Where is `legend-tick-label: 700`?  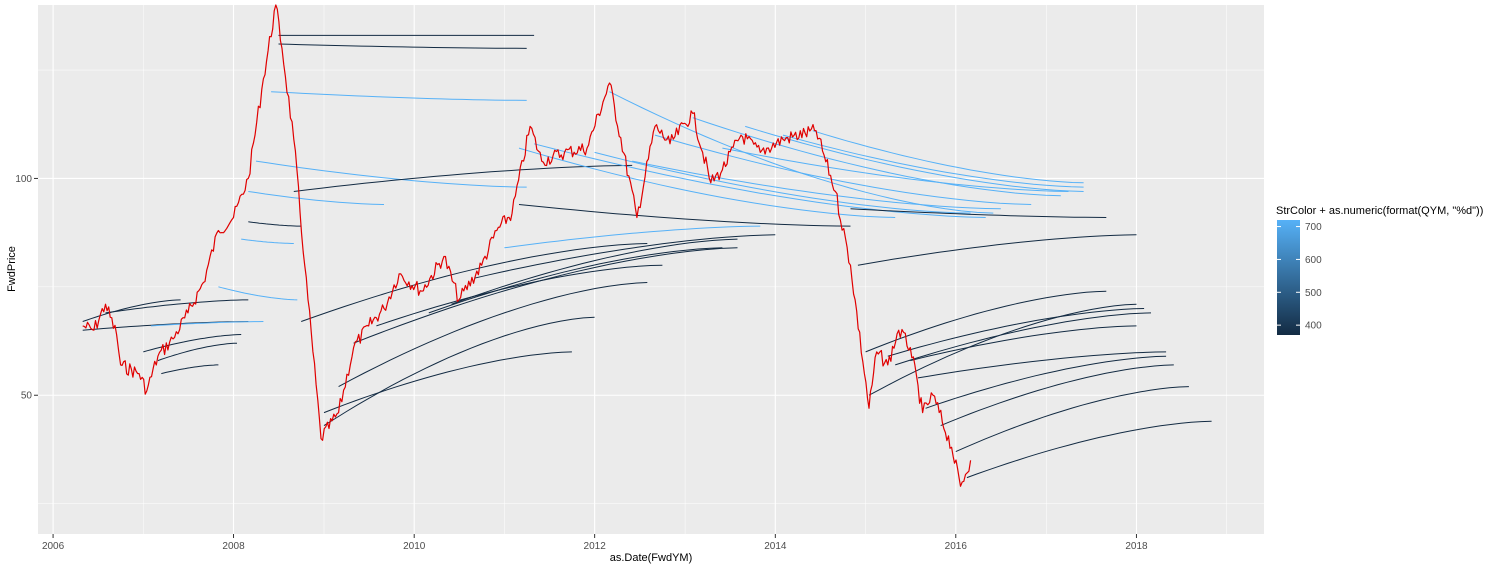
legend-tick-label: 700 is located at coordinates (1313, 227).